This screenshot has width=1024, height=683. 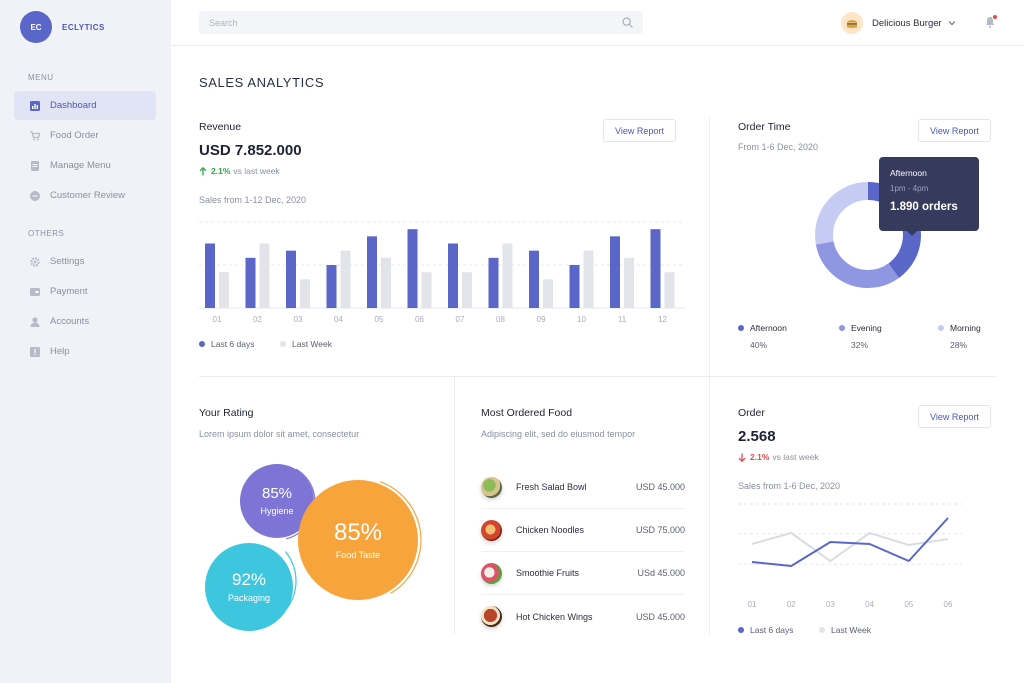 I want to click on arrow-up-icon, so click(x=203, y=170).